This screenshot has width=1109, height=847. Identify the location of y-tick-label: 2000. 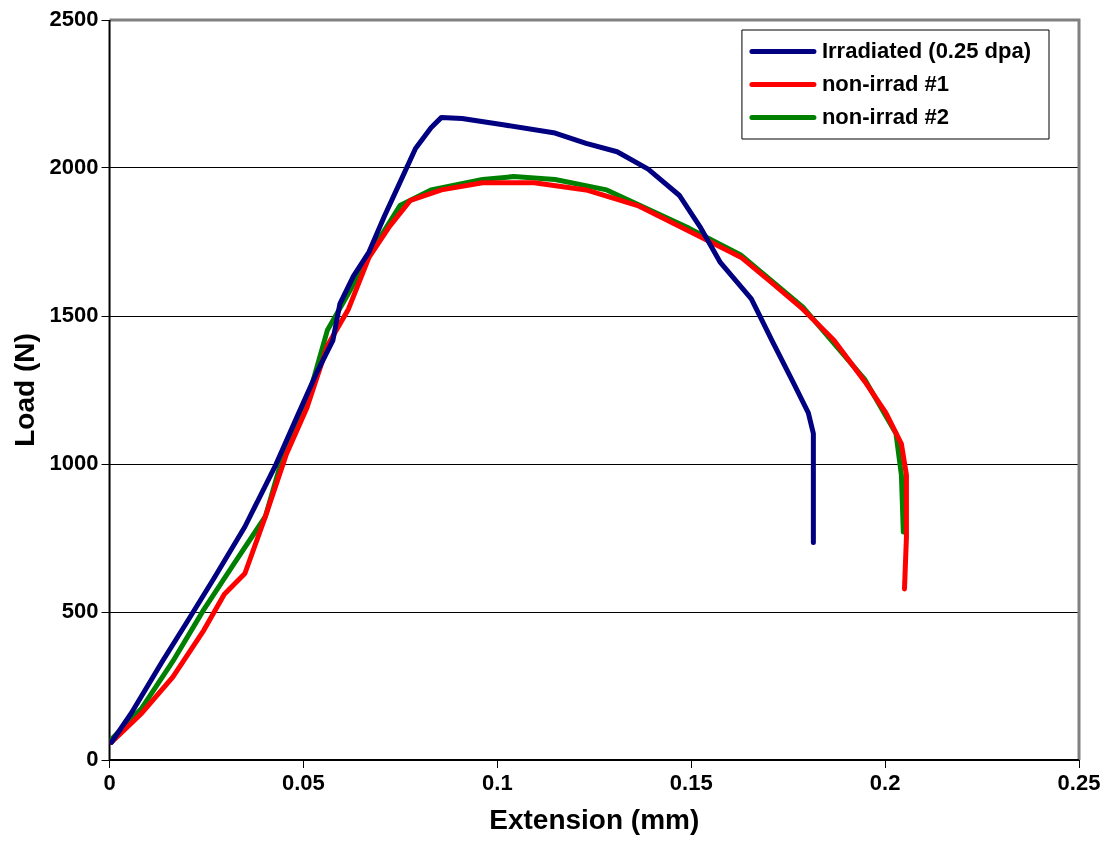
(74, 167).